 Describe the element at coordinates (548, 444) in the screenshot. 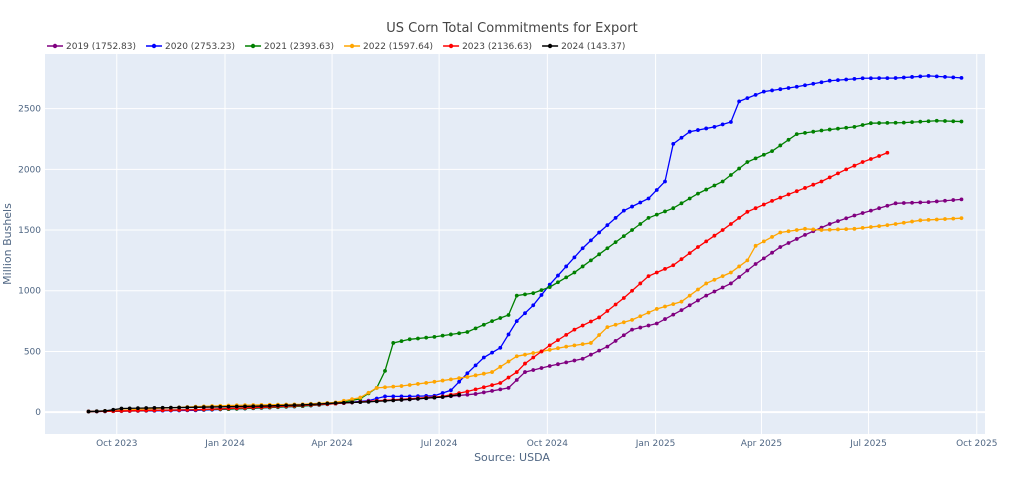

I see `x-tick-label: Oct 2024` at that location.